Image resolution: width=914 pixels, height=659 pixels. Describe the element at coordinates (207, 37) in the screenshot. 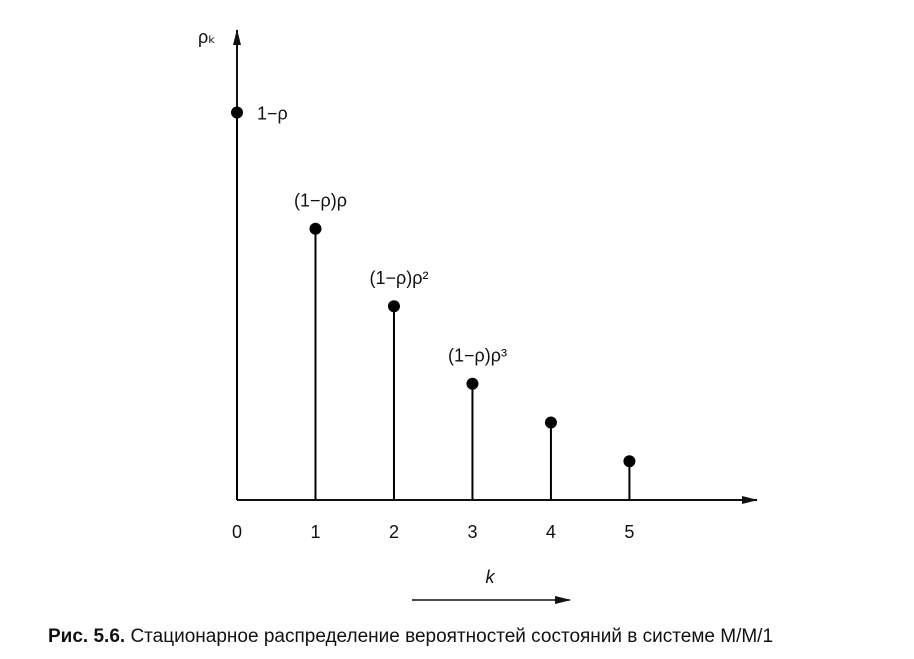

I see `y-axis-label: ρₖ` at that location.